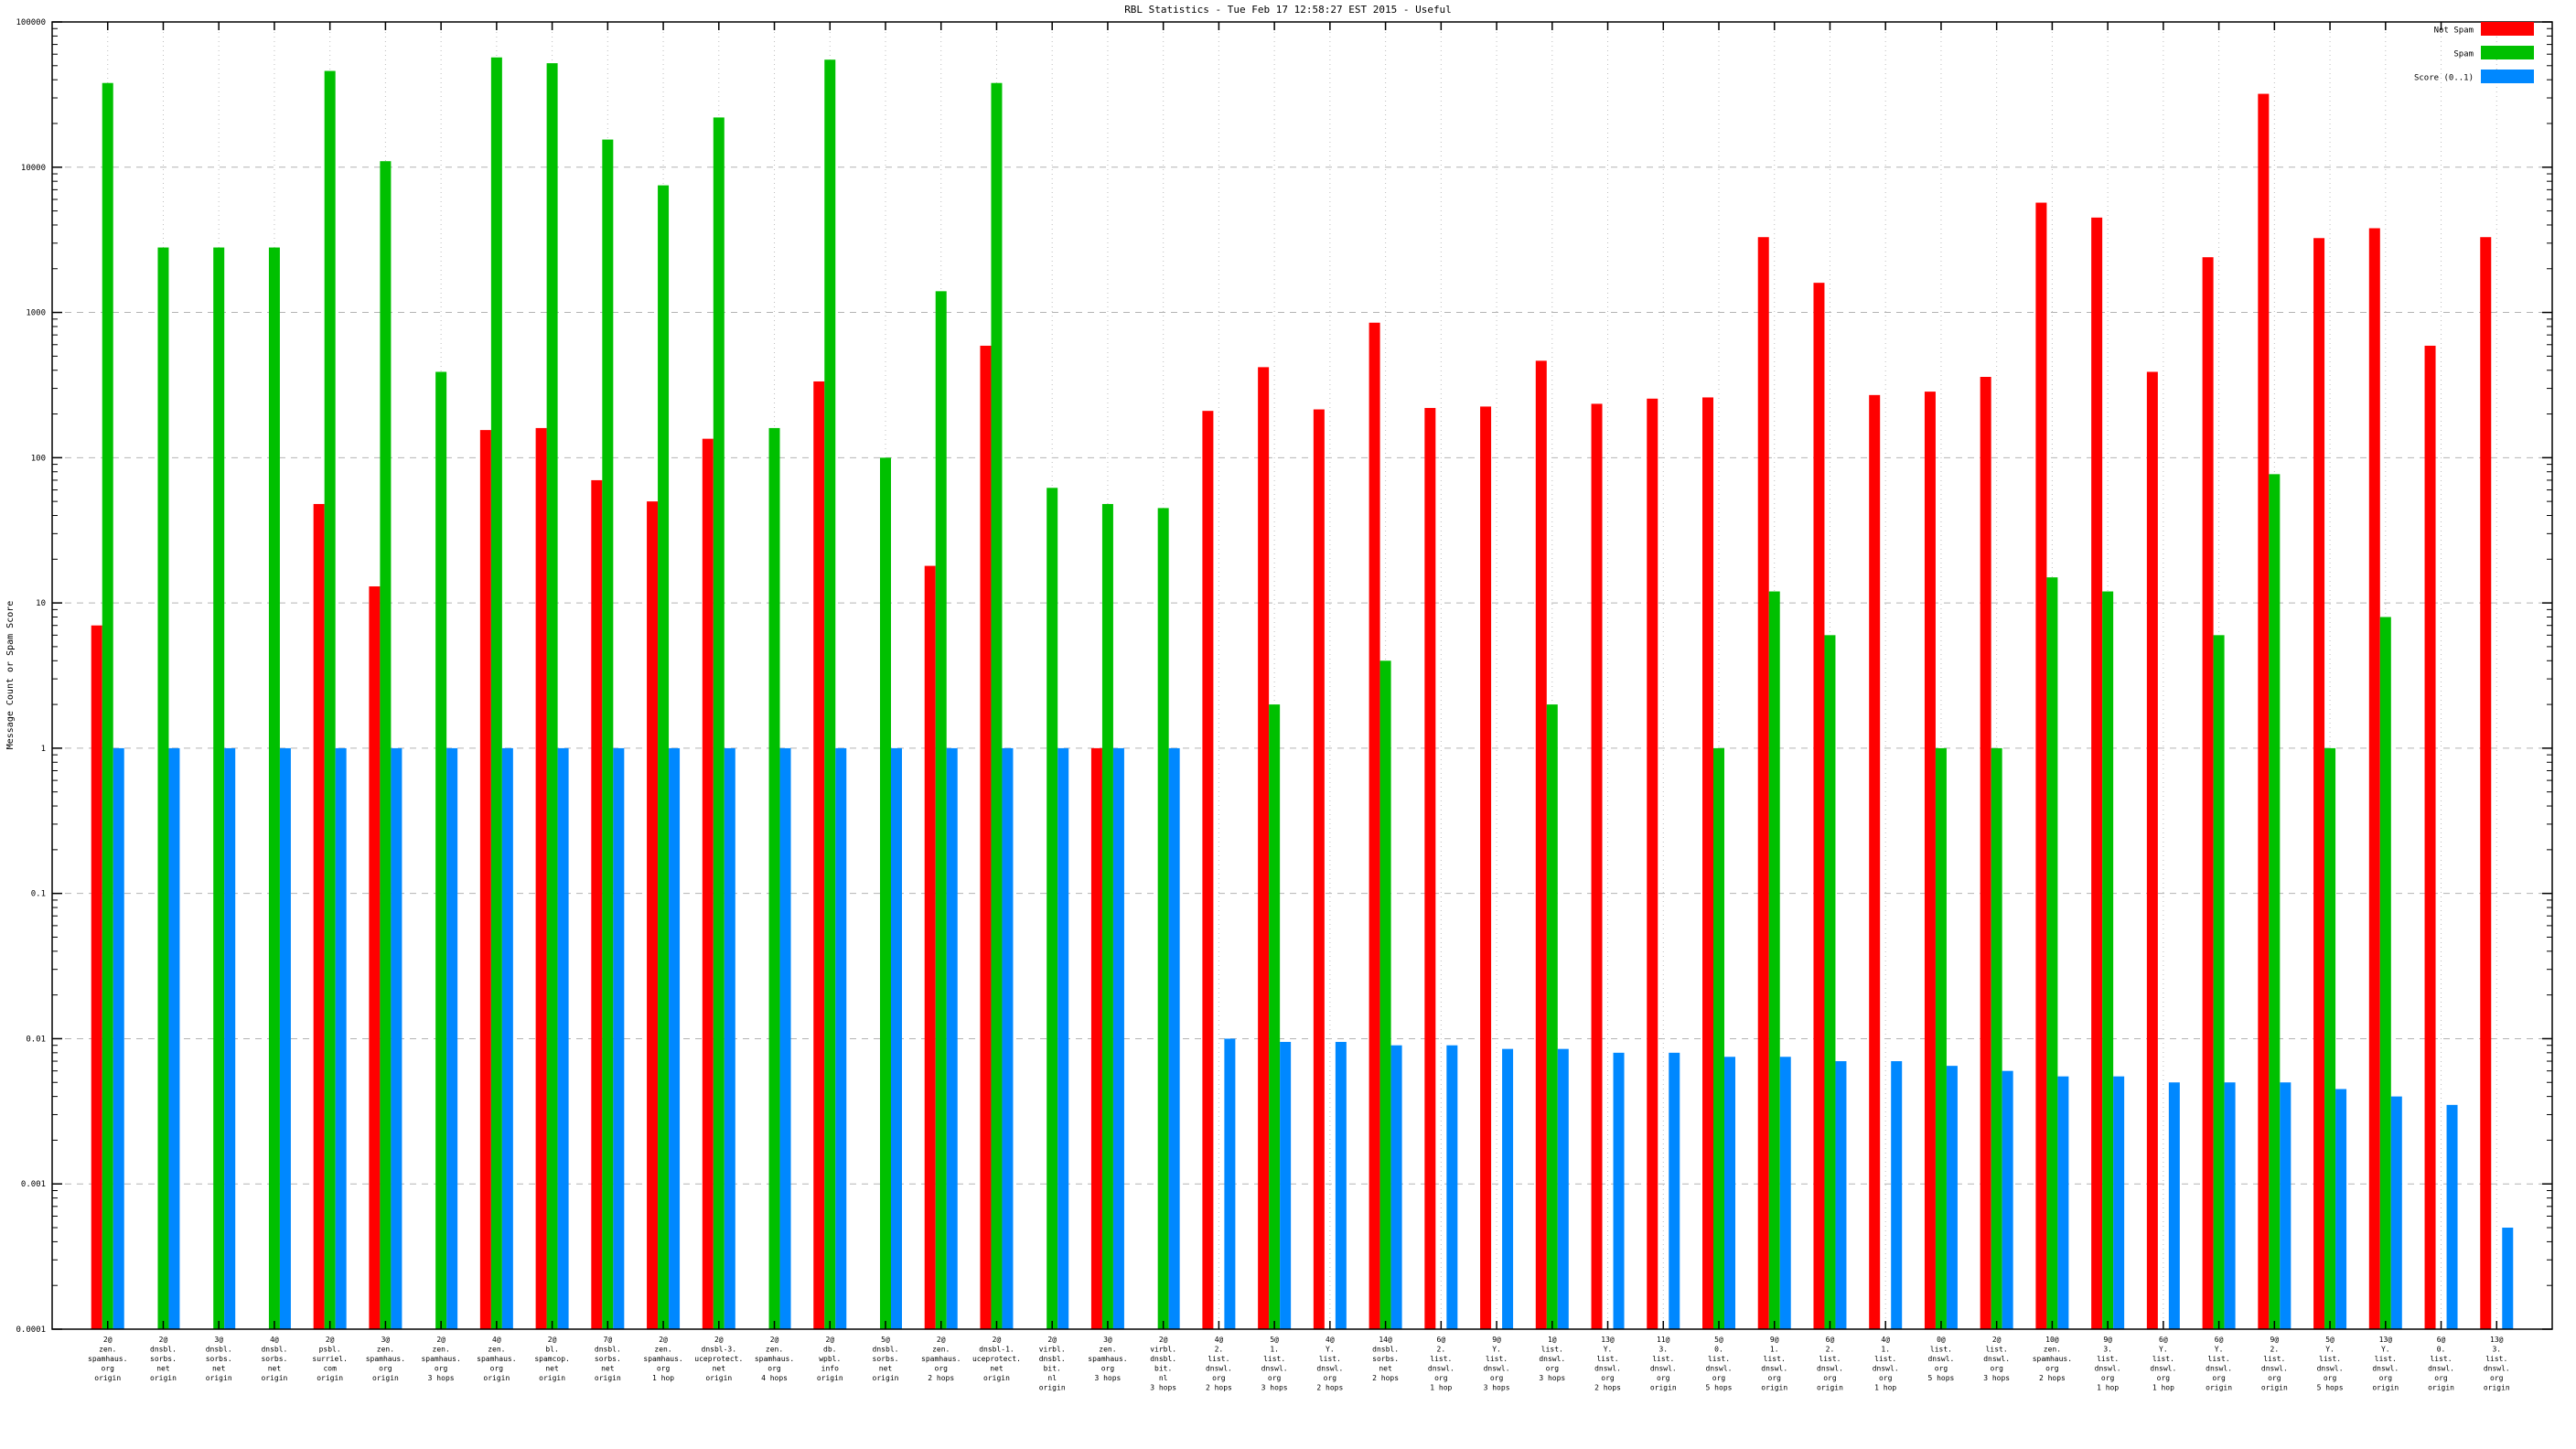 The height and width of the screenshot is (1449, 2576). Describe the element at coordinates (719, 1350) in the screenshot. I see `x-axis-label-line: dnsbl-3.` at that location.